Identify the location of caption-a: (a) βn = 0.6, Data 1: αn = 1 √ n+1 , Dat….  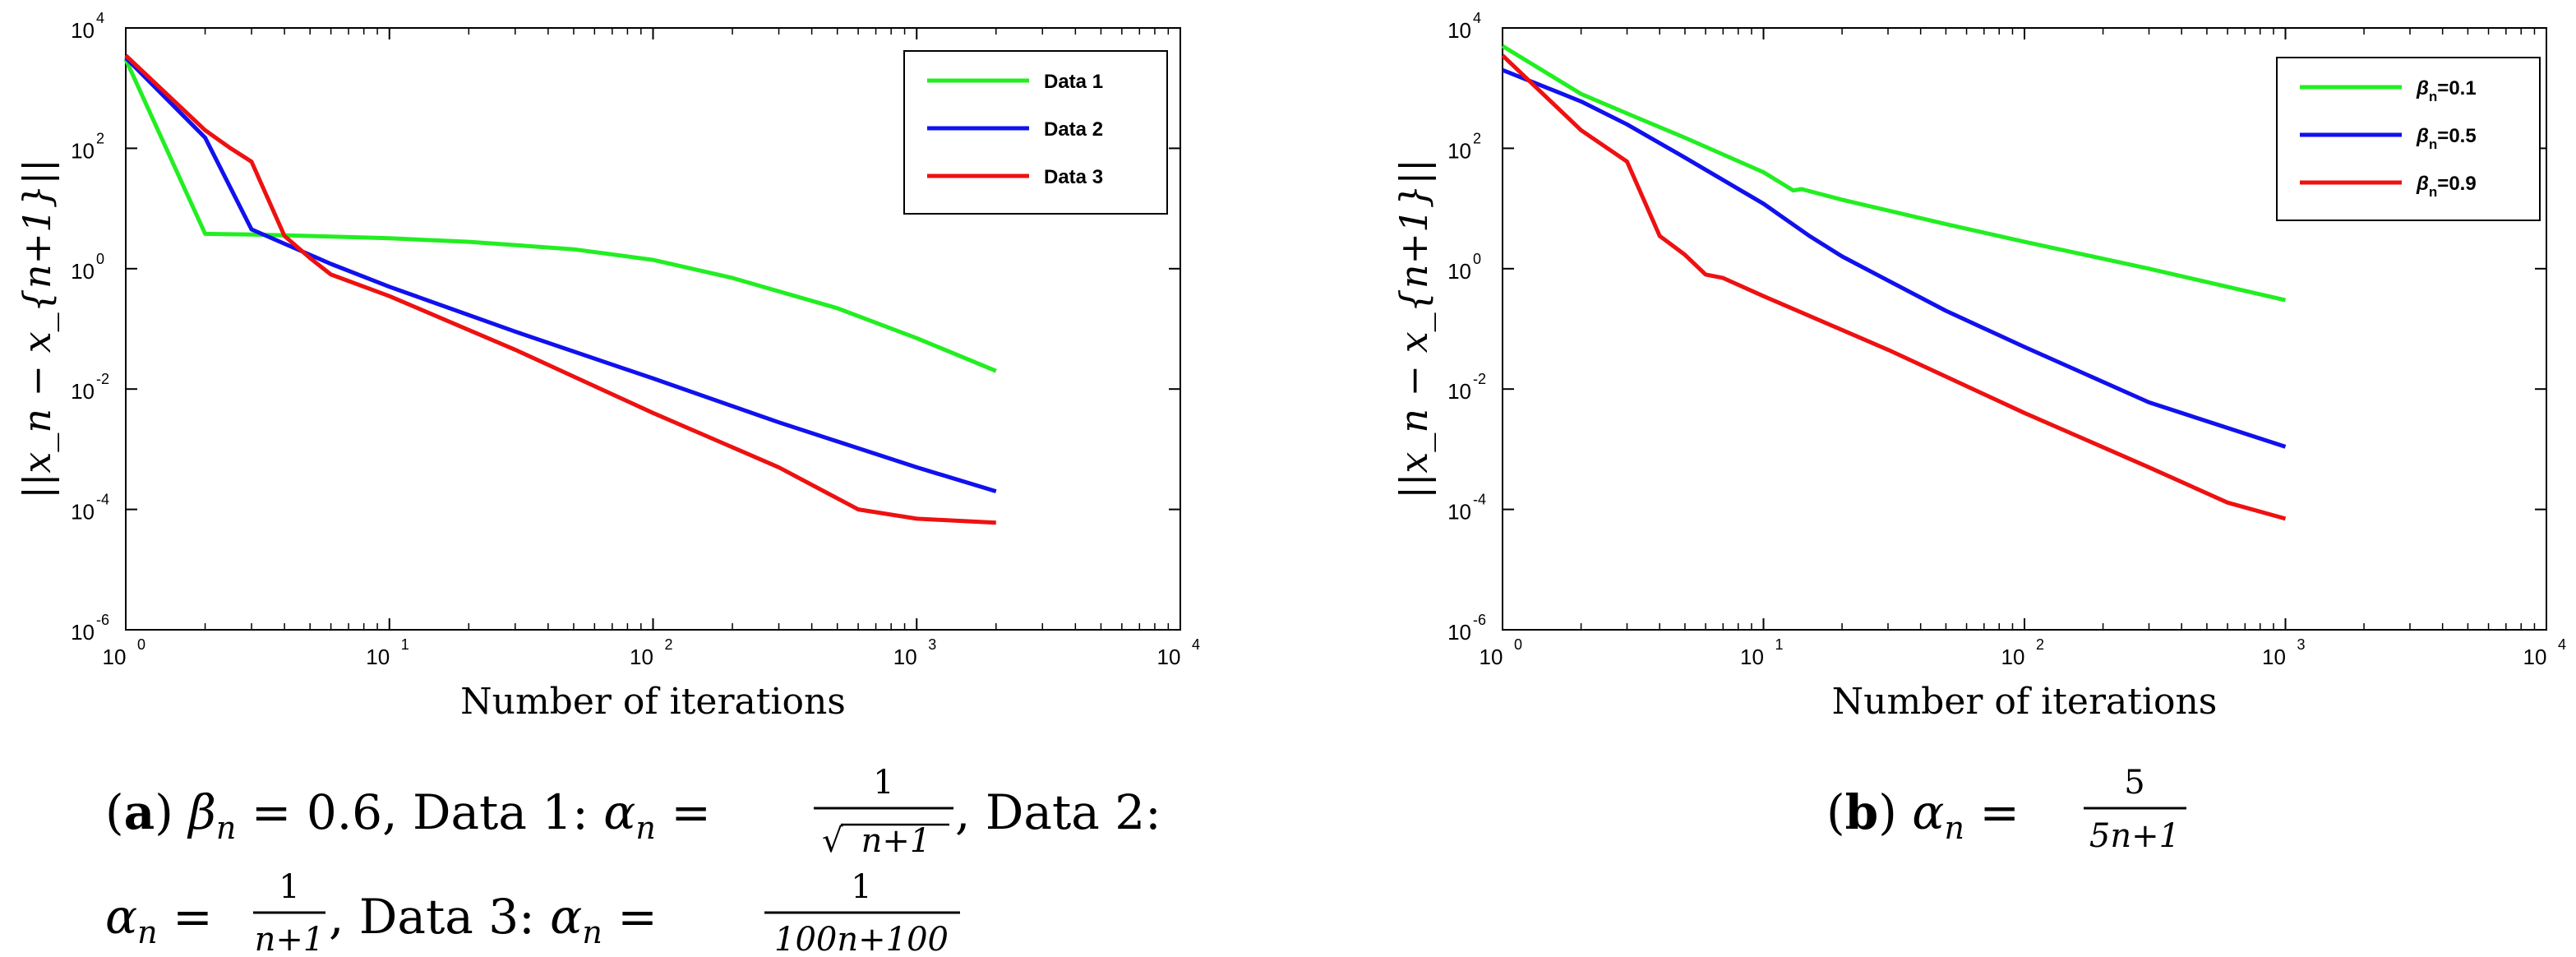
(633, 860).